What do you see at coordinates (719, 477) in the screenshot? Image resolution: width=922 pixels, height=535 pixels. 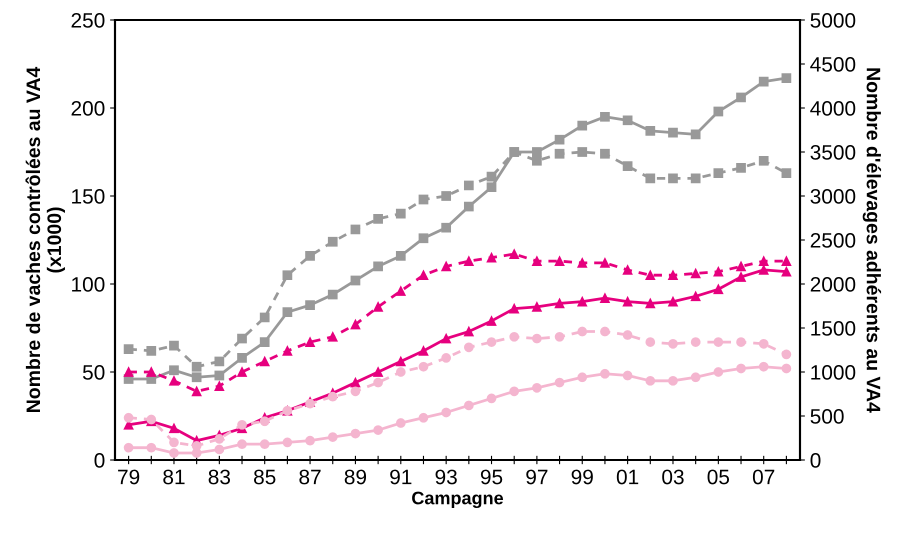 I see `x-tick-label: 05` at bounding box center [719, 477].